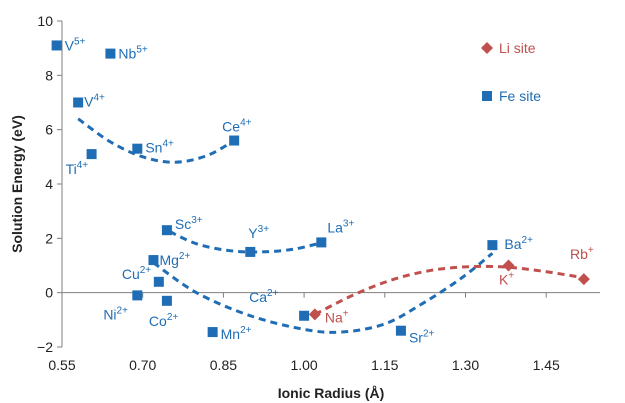 The height and width of the screenshot is (403, 625). I want to click on data-label: K+, so click(506, 279).